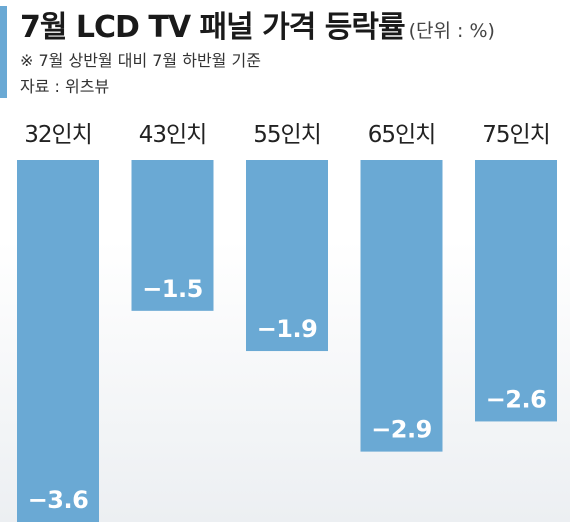 Image resolution: width=570 pixels, height=522 pixels. What do you see at coordinates (58, 500) in the screenshot?
I see `value-label: −3.6` at bounding box center [58, 500].